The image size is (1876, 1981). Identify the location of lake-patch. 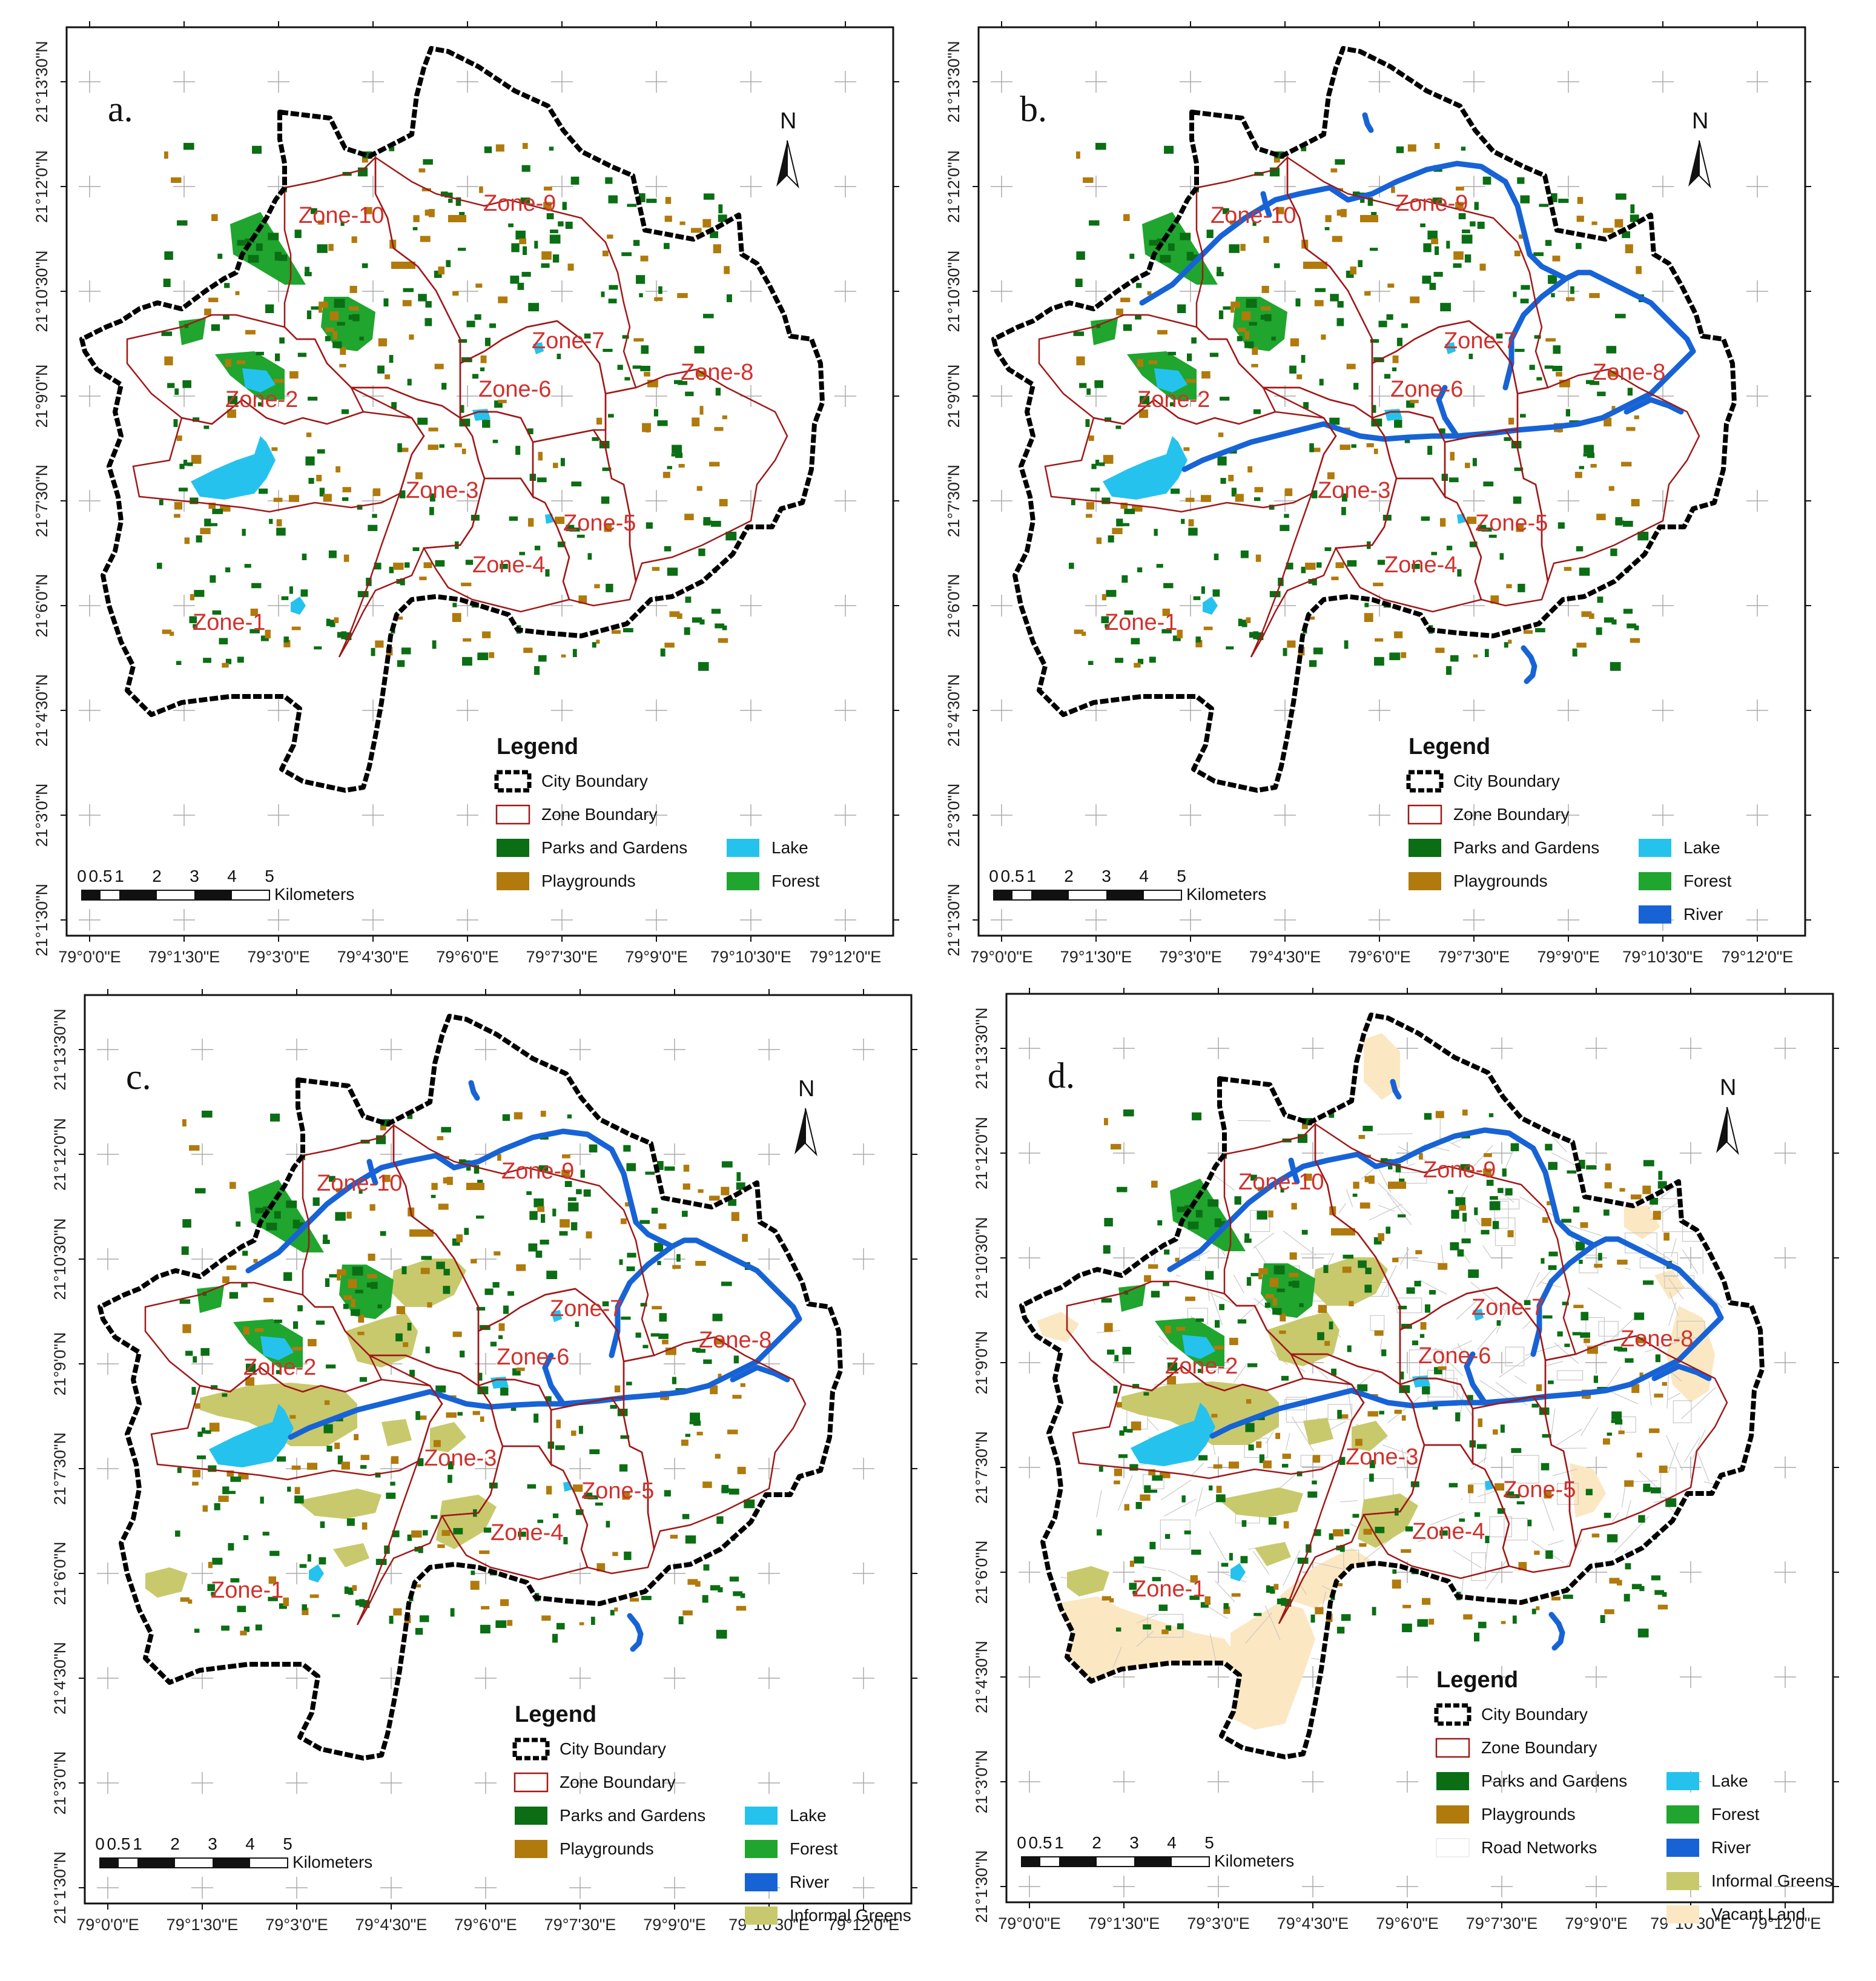
(538, 348).